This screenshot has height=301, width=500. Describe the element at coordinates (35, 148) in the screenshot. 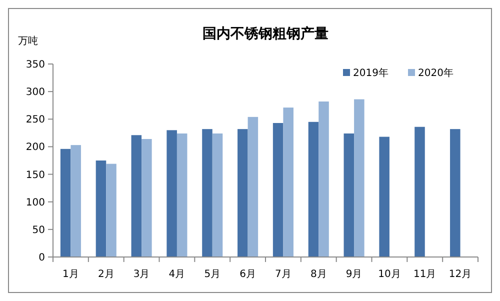

I see `y-tick-label: 200` at that location.